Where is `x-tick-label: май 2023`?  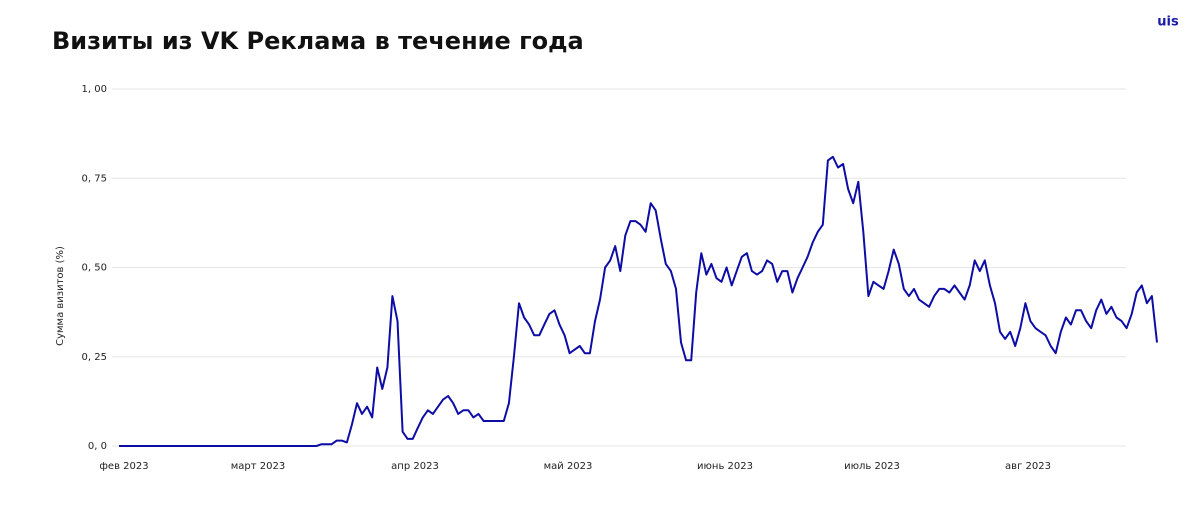 x-tick-label: май 2023 is located at coordinates (568, 466).